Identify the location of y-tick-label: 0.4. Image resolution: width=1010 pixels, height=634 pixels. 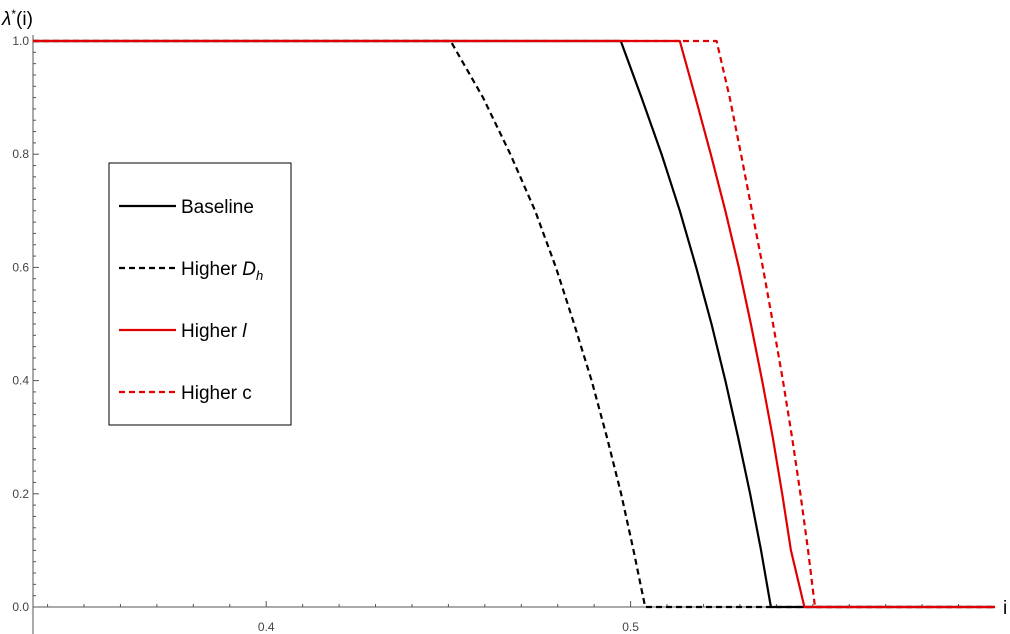
(20, 381).